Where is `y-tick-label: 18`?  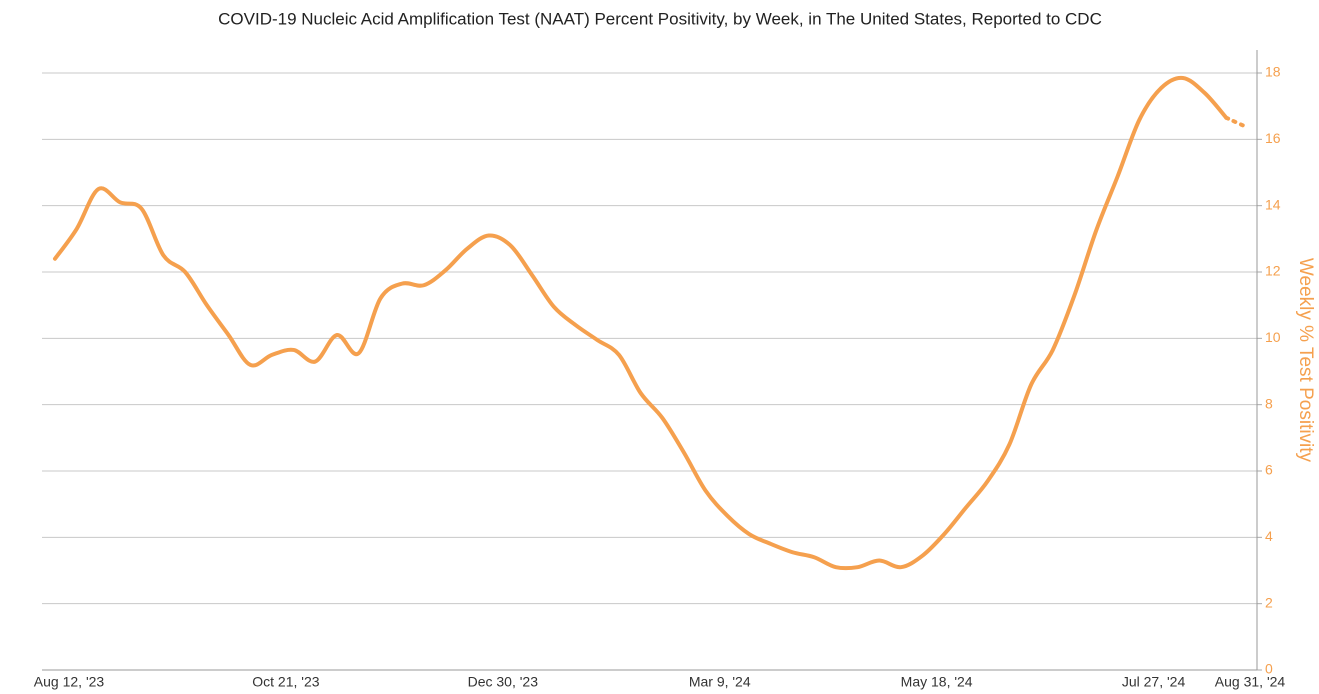 y-tick-label: 18 is located at coordinates (1273, 72).